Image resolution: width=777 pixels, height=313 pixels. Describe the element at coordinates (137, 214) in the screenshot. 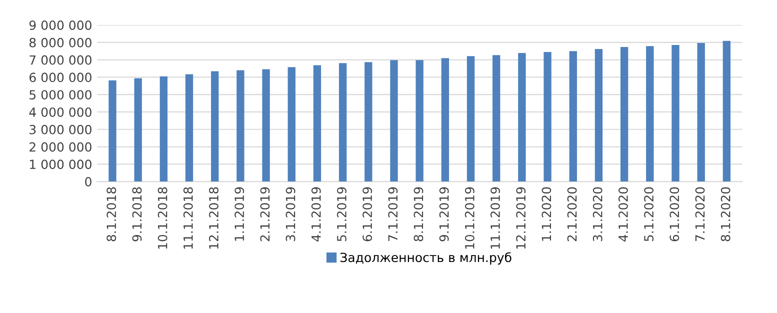

I see `x-tick-label: 9.1.2018` at that location.